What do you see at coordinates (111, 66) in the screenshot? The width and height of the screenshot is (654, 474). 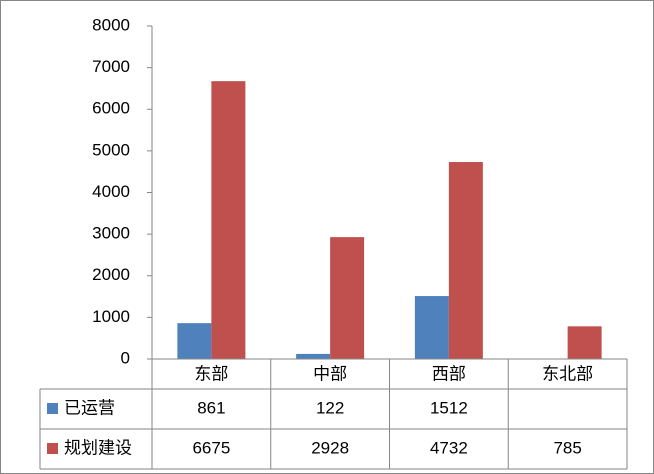 I see `y-tick-label: 7000` at bounding box center [111, 66].